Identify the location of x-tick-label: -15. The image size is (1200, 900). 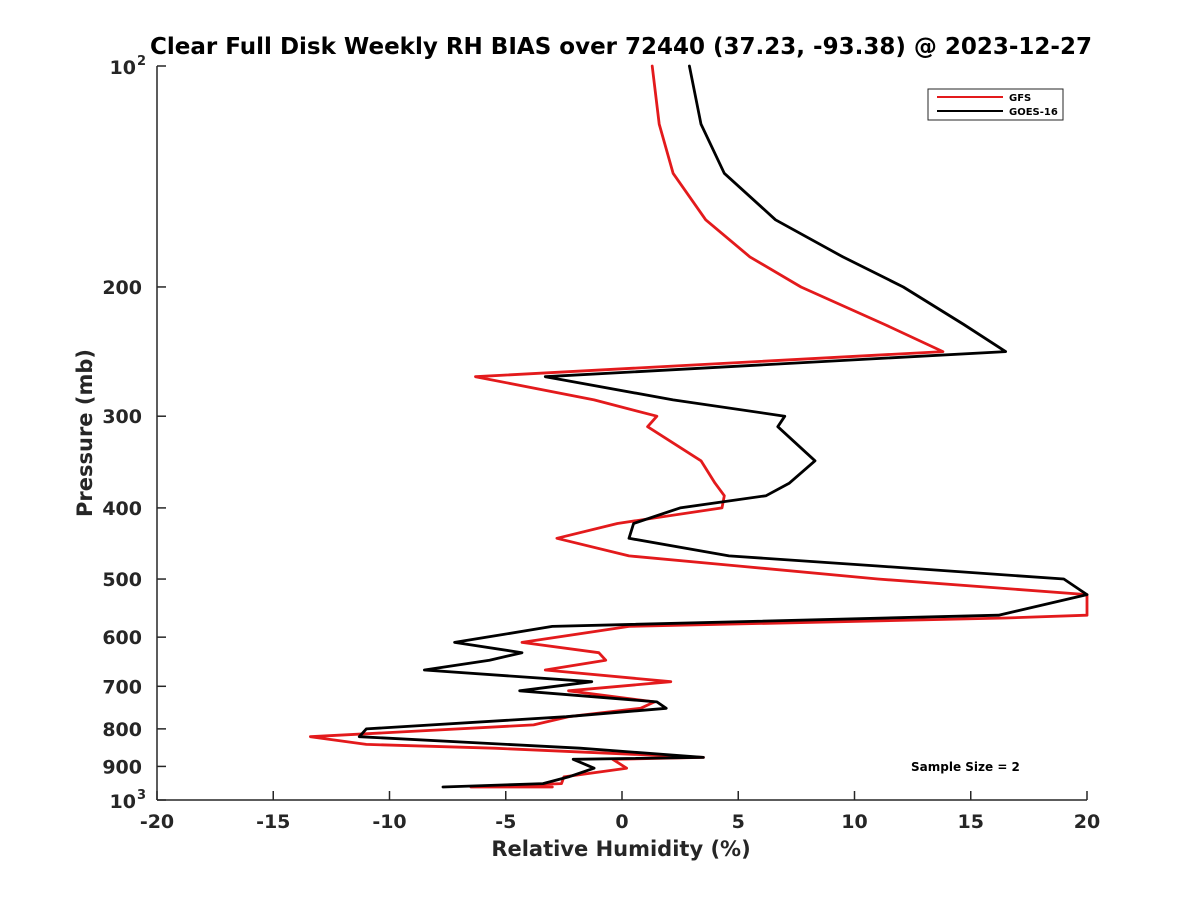
(273, 822).